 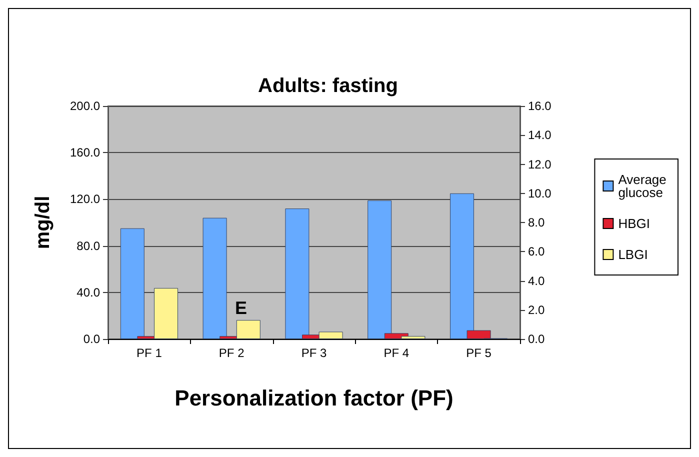 I want to click on y2-tick-label: 14.0, so click(x=540, y=135).